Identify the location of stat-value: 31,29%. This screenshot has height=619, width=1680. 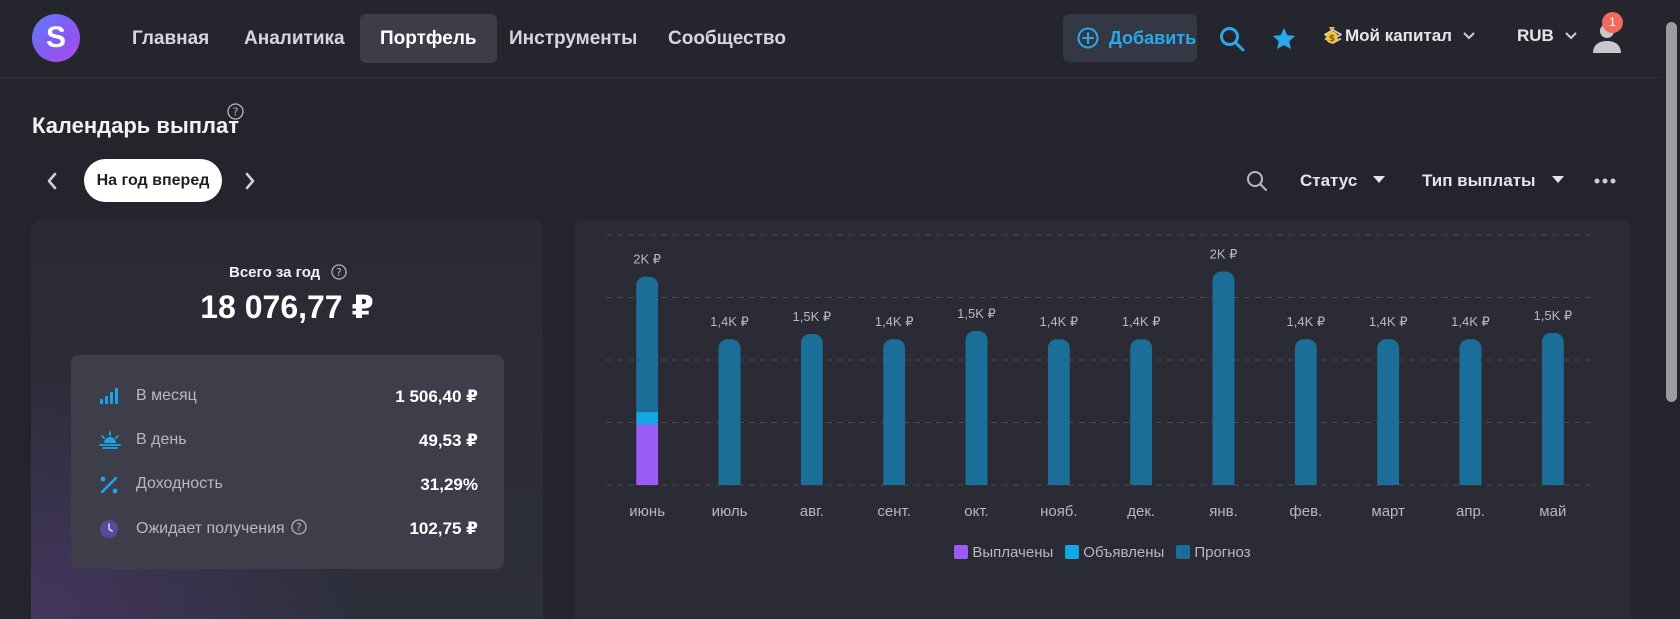
(449, 484).